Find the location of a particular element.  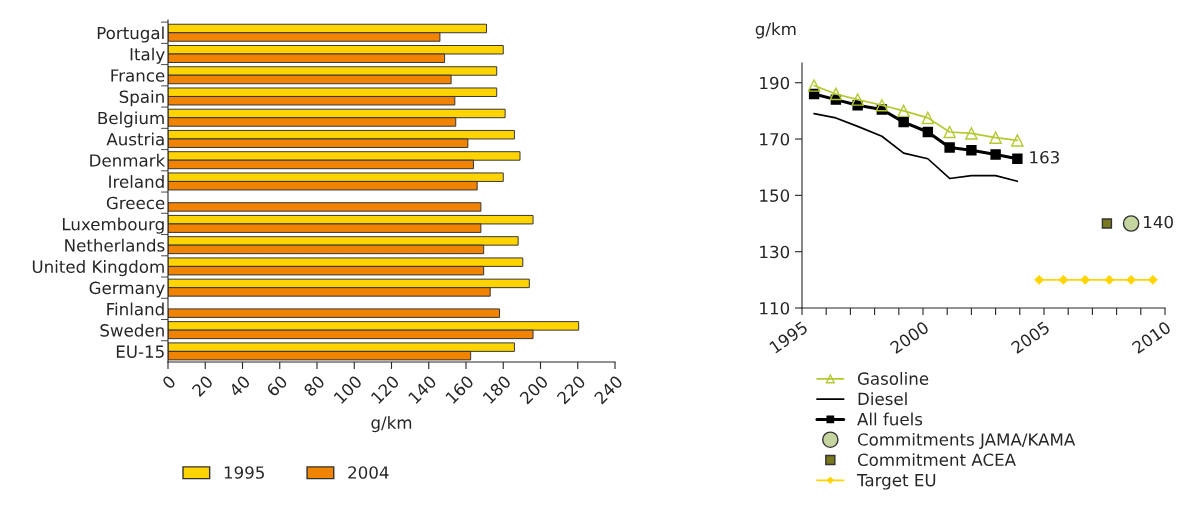

x-tick-label: 140 is located at coordinates (422, 389).